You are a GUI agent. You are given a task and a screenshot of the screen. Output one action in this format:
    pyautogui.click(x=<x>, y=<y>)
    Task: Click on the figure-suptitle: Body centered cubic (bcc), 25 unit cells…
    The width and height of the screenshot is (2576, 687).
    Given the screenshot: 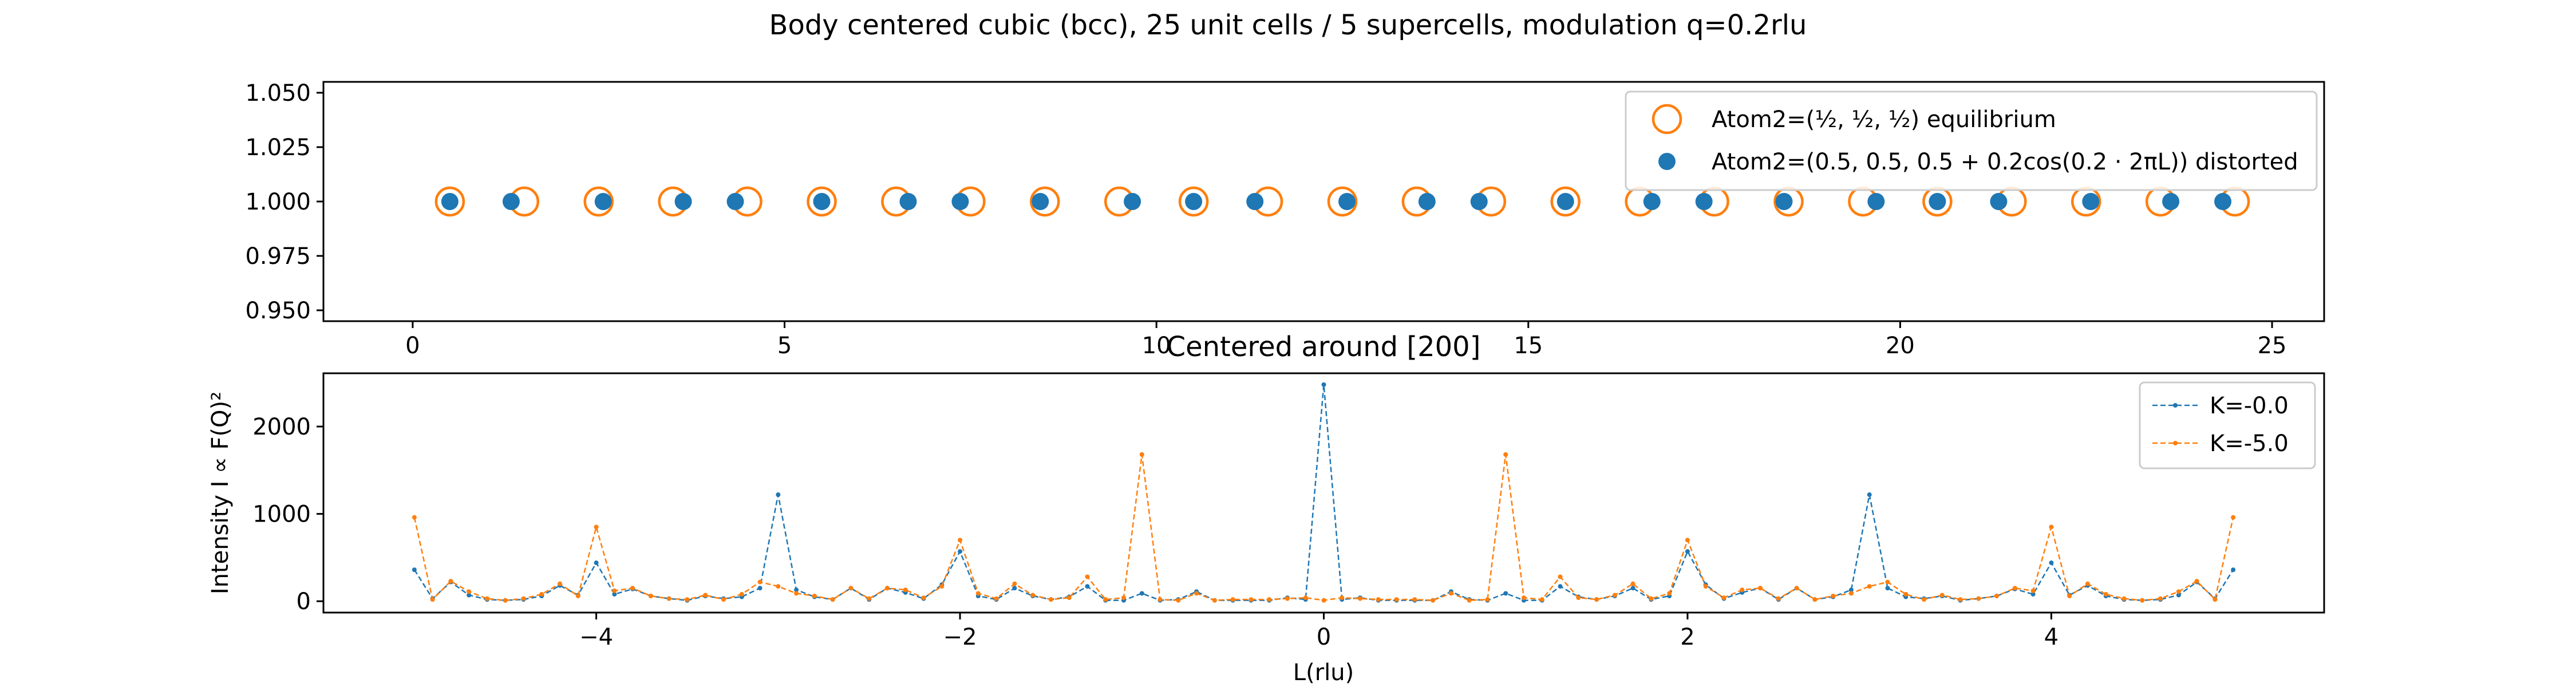 What is the action you would take?
    pyautogui.click(x=1288, y=25)
    